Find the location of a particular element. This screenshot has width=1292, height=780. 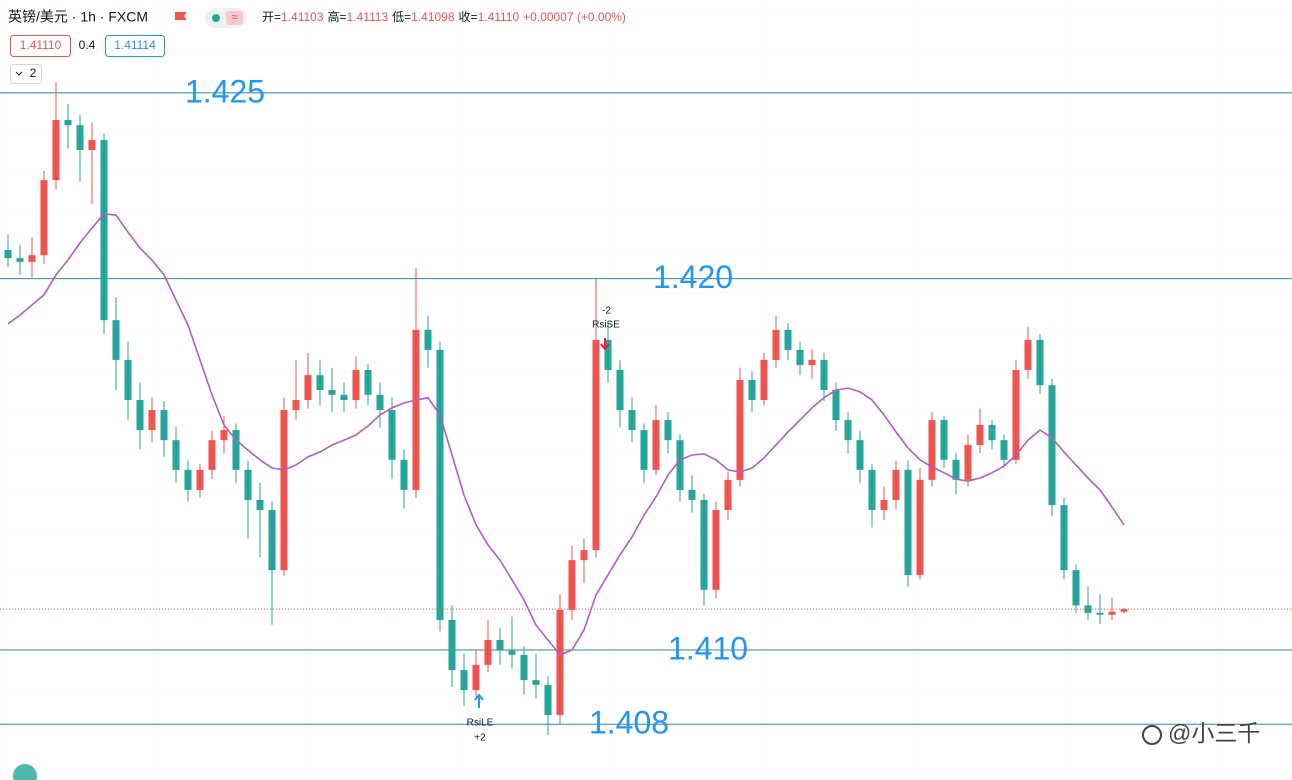

horizontal-line-label: 1.410 is located at coordinates (708, 648).